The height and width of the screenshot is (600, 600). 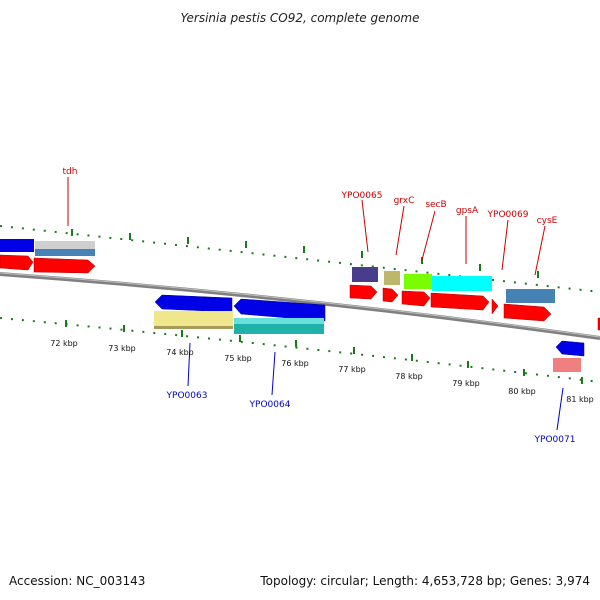 What do you see at coordinates (580, 399) in the screenshot?
I see `scale-label: 81 kbp` at bounding box center [580, 399].